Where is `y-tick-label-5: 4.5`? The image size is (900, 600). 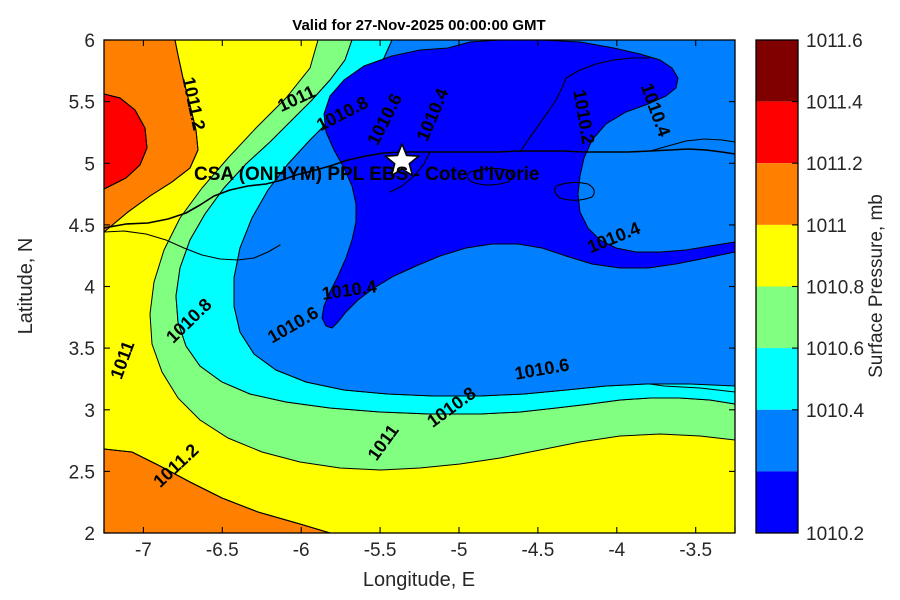 y-tick-label-5: 4.5 is located at coordinates (82, 226).